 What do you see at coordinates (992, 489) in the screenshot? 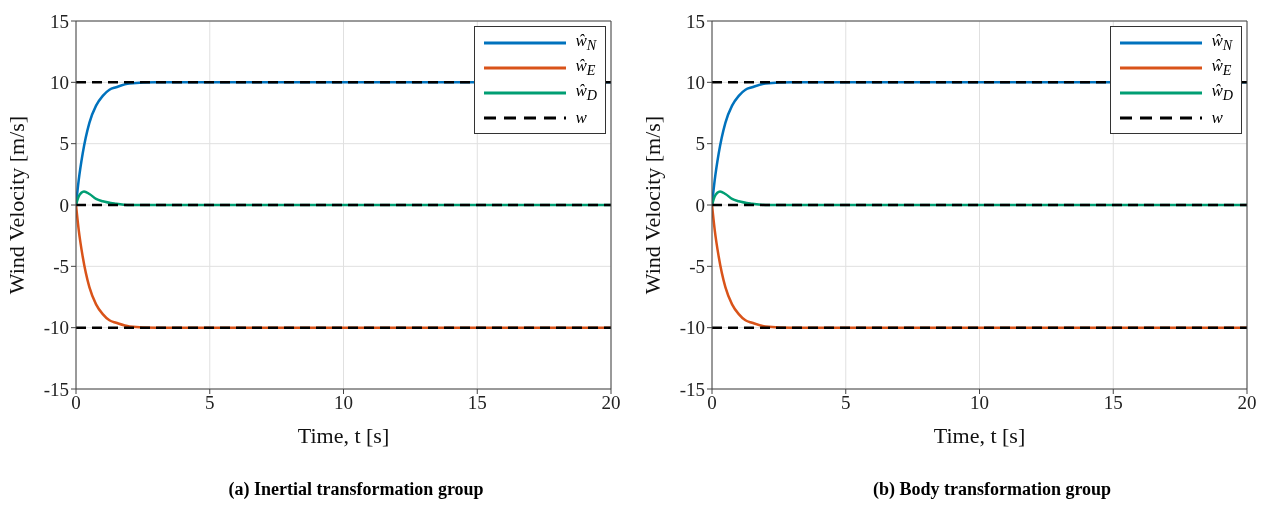
I see `text: (b) Body transformation group` at bounding box center [992, 489].